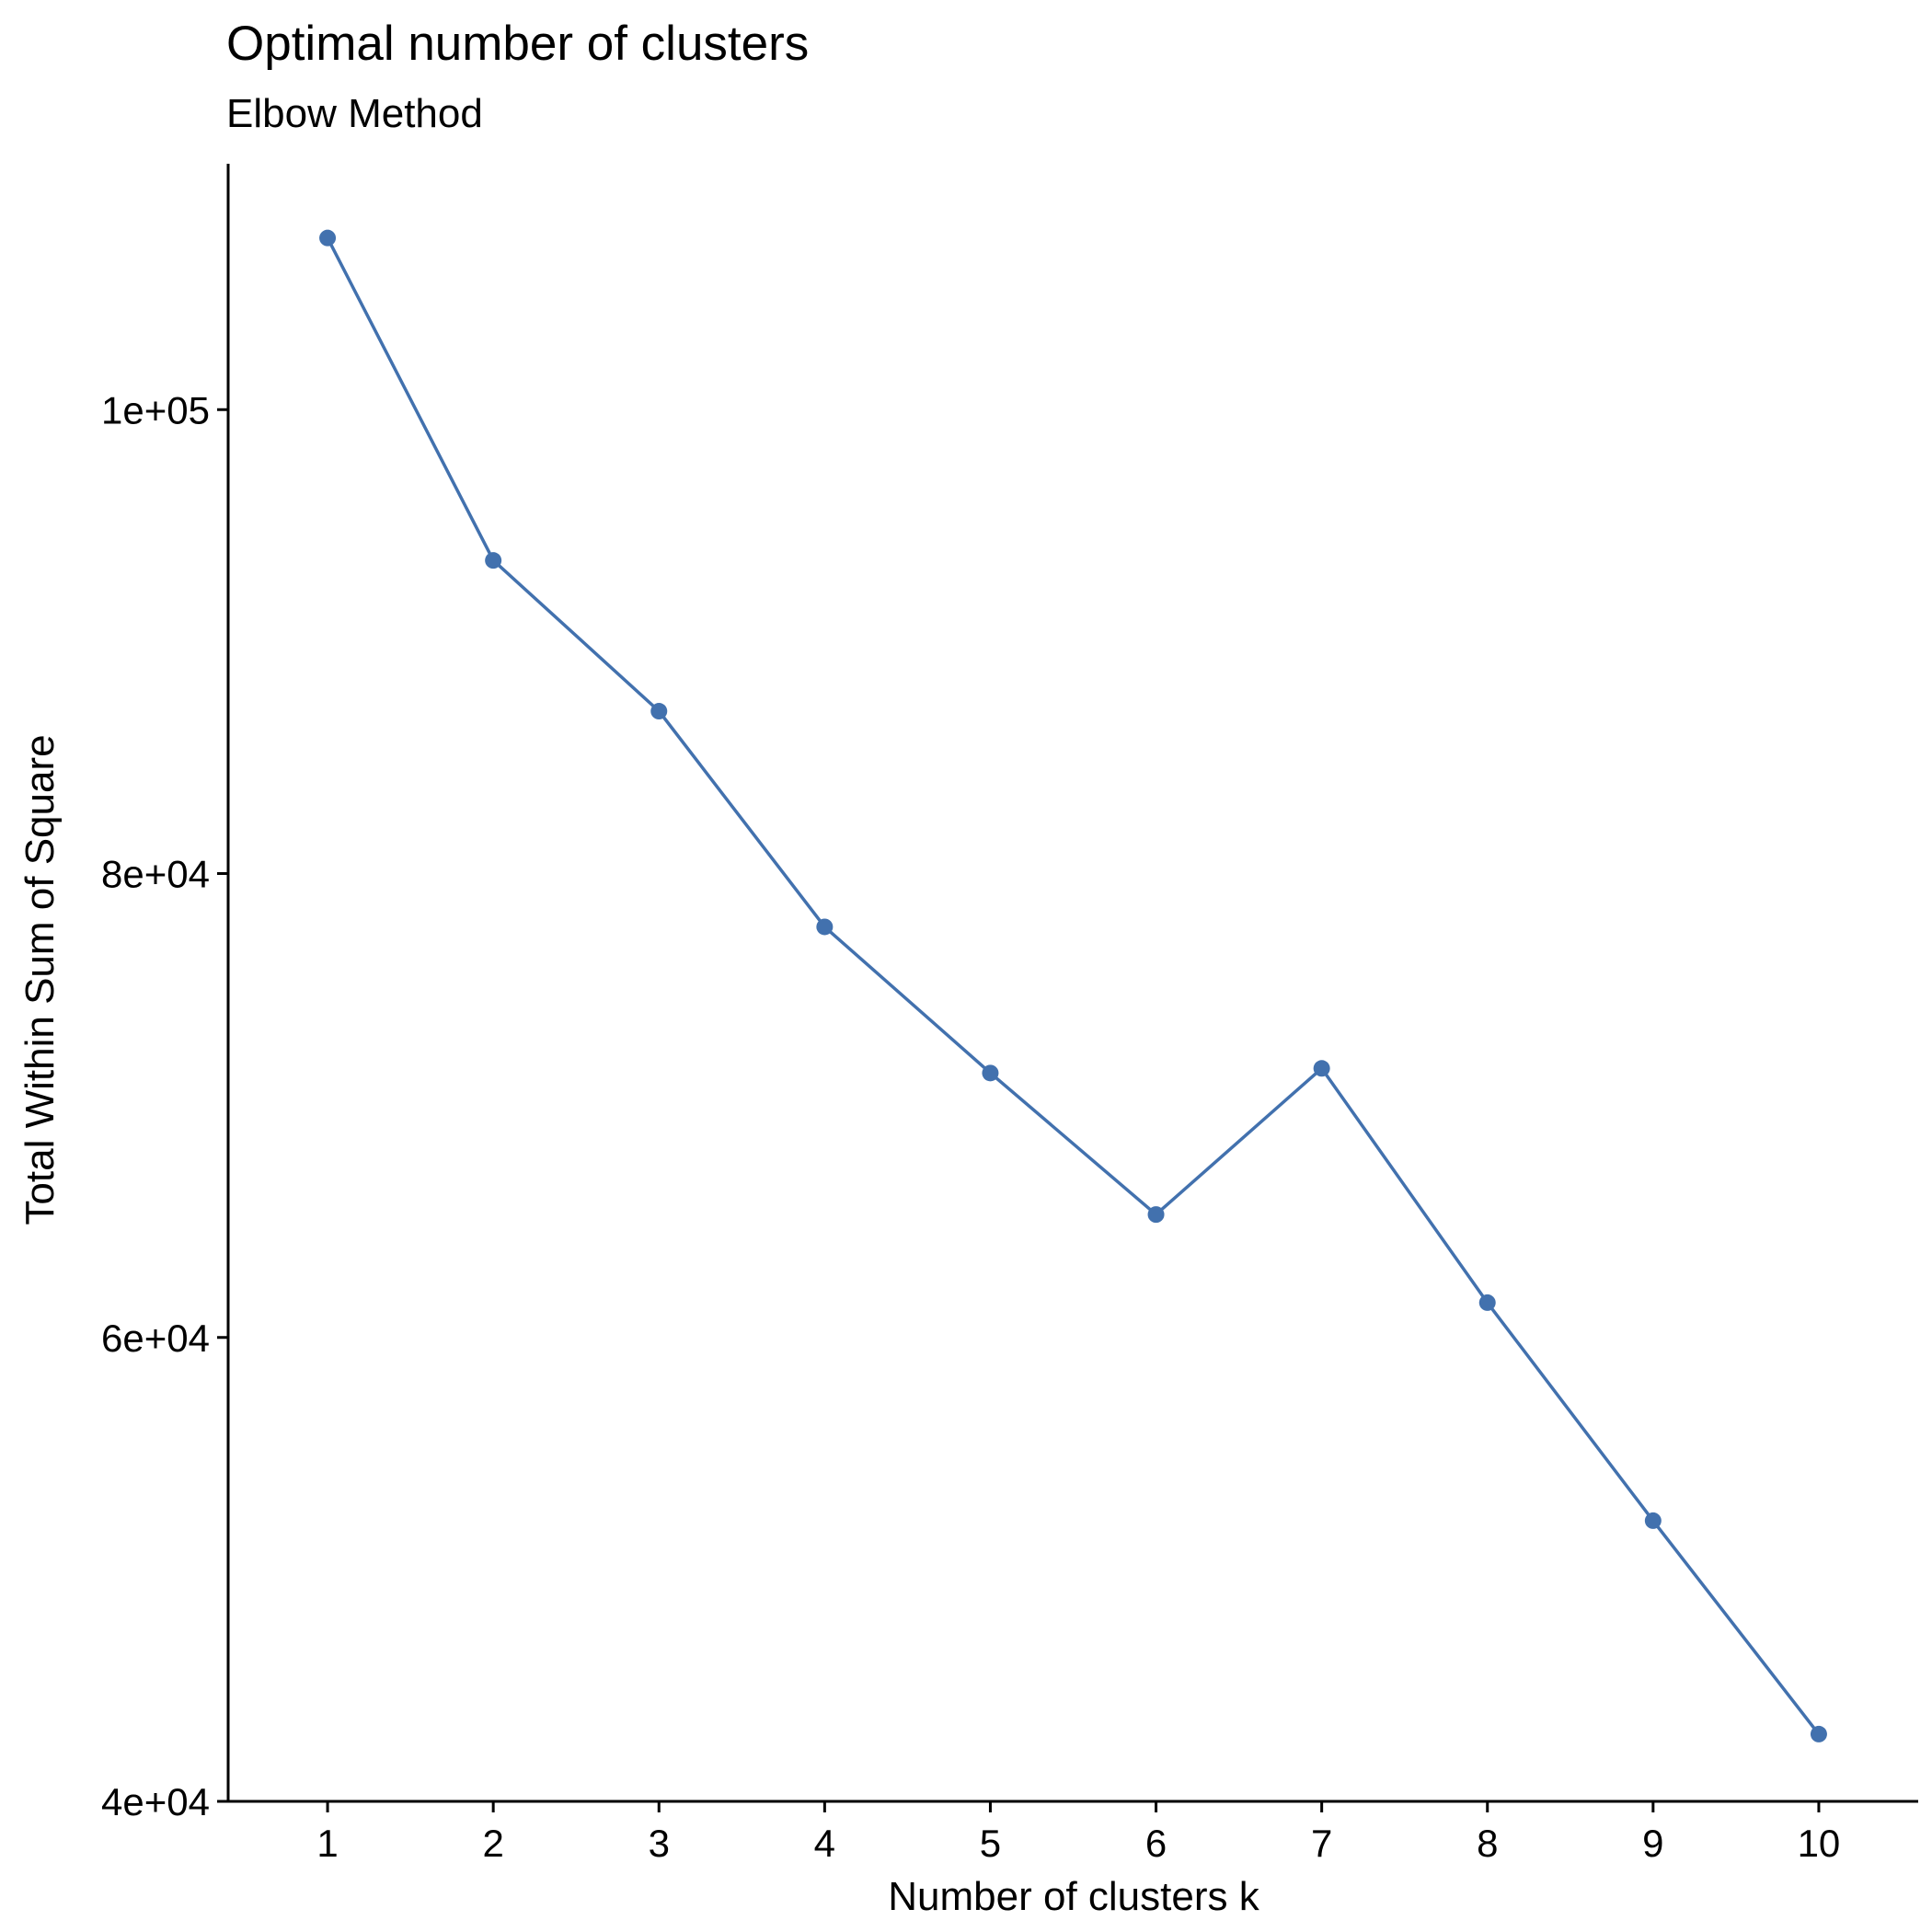 The image size is (1932, 1932). I want to click on y-axis-label: Total Within Sum of Square, so click(40, 979).